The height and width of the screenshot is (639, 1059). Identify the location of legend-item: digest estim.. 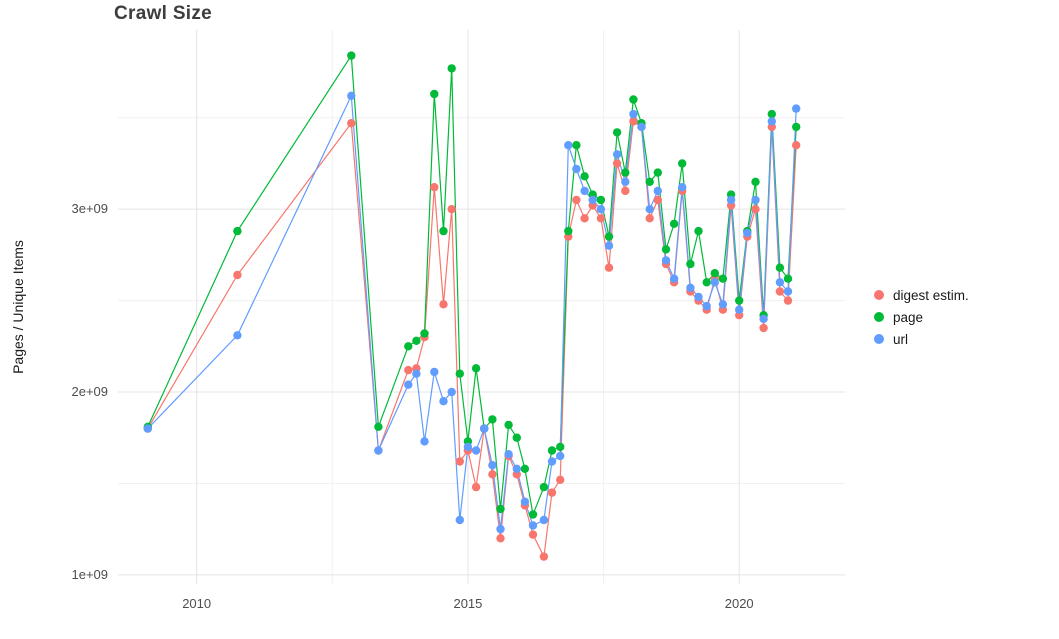
(921, 295).